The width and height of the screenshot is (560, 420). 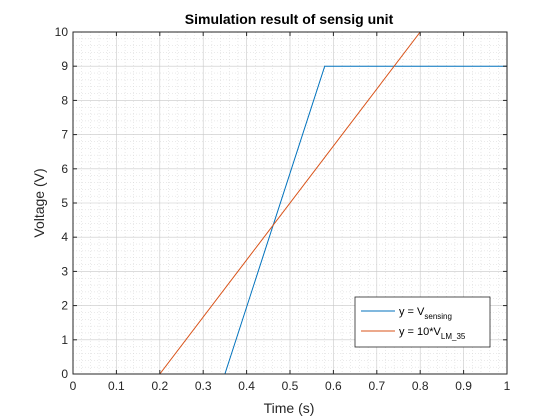 I want to click on x-axis-label: Time (s), so click(x=289, y=408).